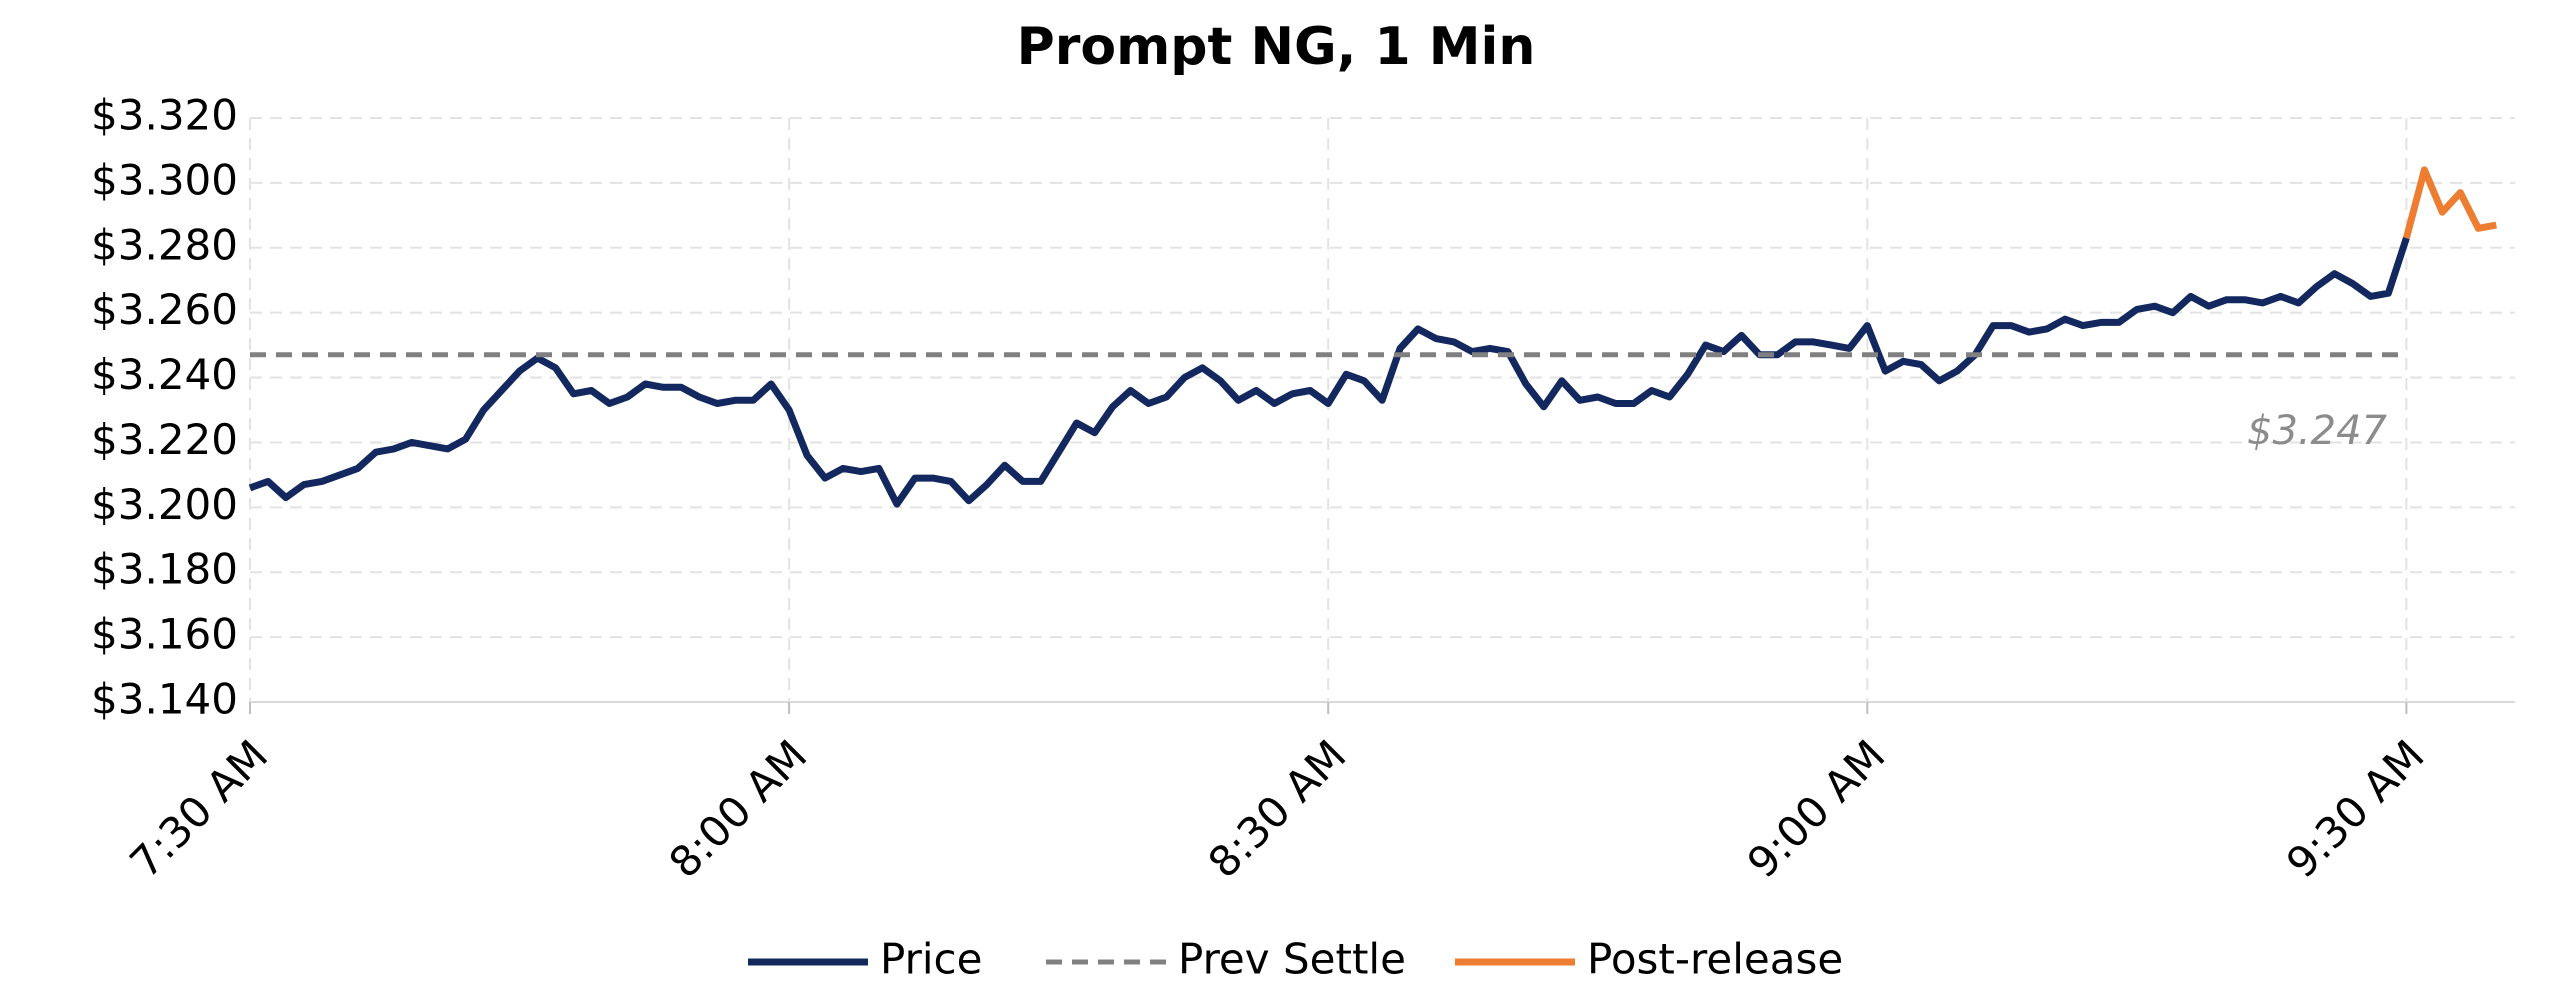  I want to click on y-tick-label: $3.260, so click(164, 309).